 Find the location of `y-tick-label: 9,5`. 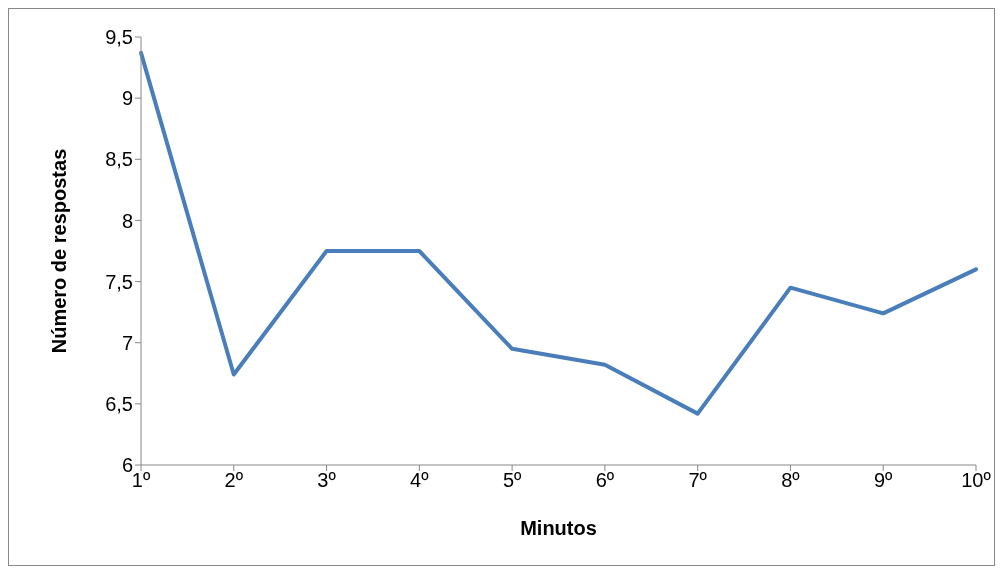

y-tick-label: 9,5 is located at coordinates (119, 37).